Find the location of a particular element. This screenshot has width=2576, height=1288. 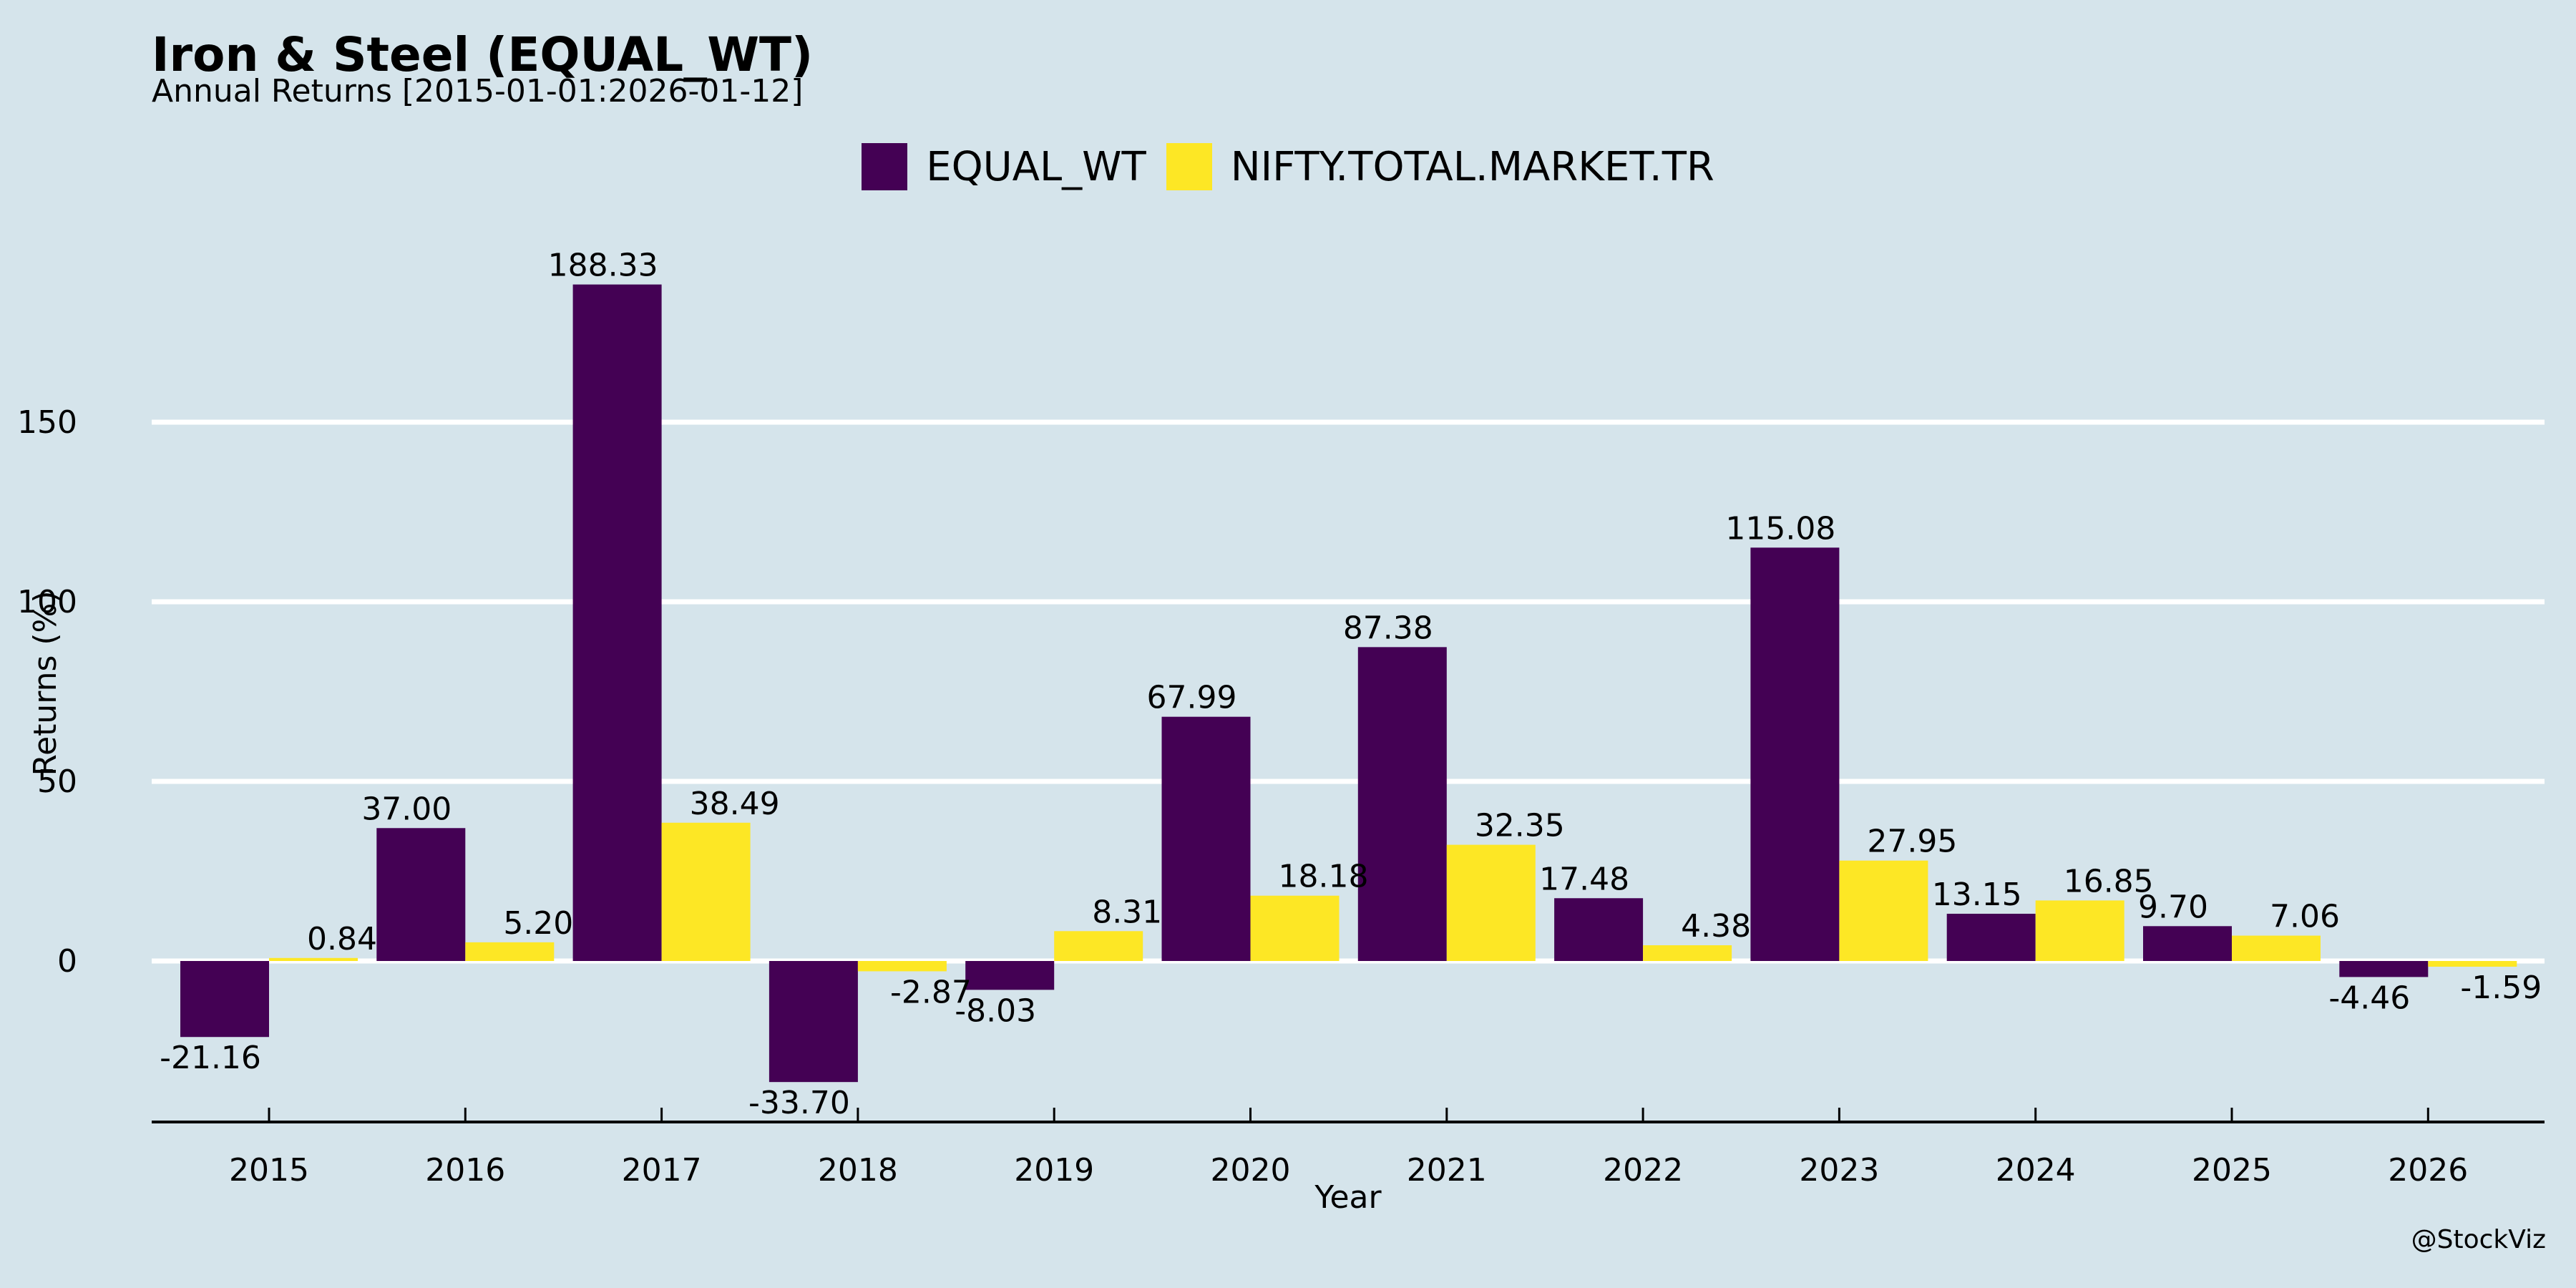

data-label: 4.38 is located at coordinates (1716, 926).